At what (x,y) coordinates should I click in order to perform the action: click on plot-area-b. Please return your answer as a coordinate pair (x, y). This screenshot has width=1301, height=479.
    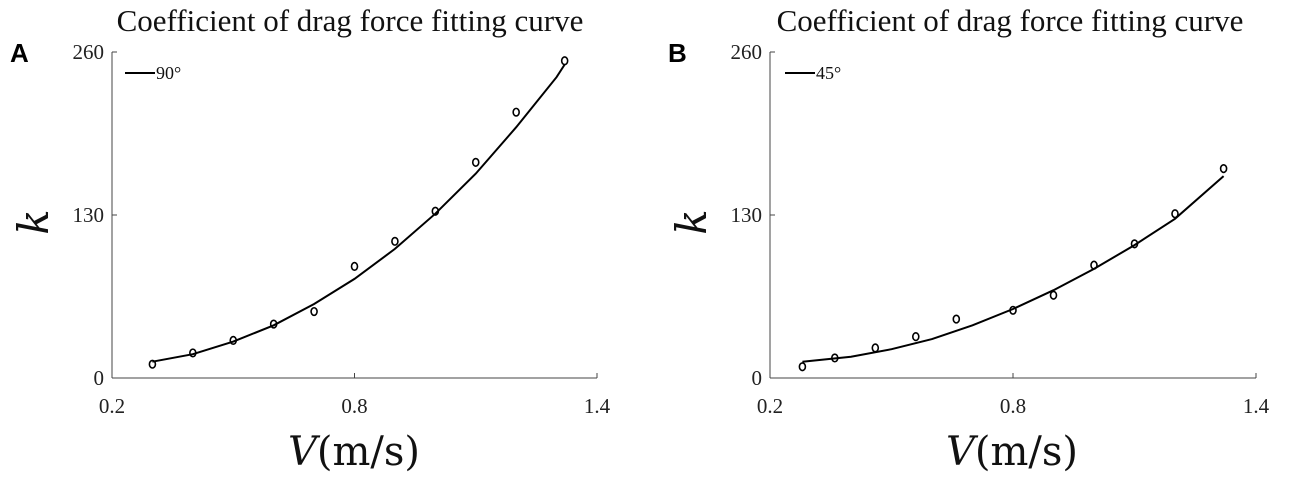
    Looking at the image, I should click on (1013, 268).